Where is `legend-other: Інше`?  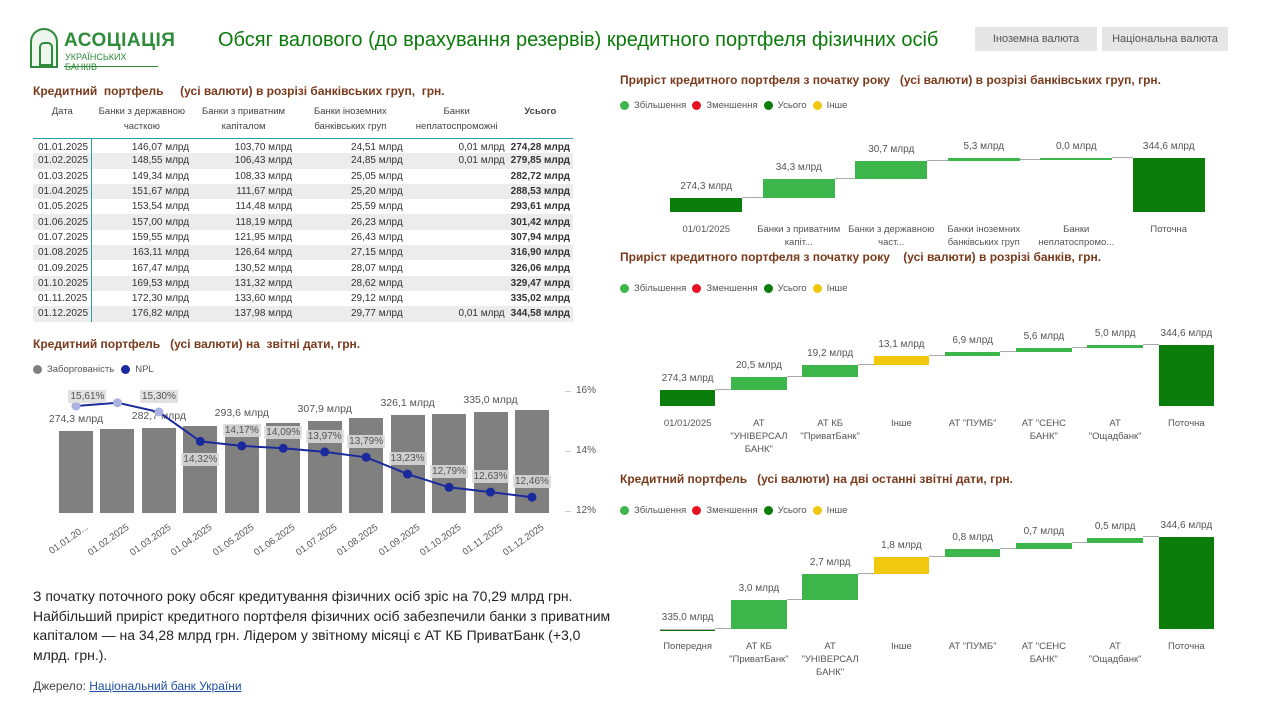 legend-other: Інше is located at coordinates (837, 105).